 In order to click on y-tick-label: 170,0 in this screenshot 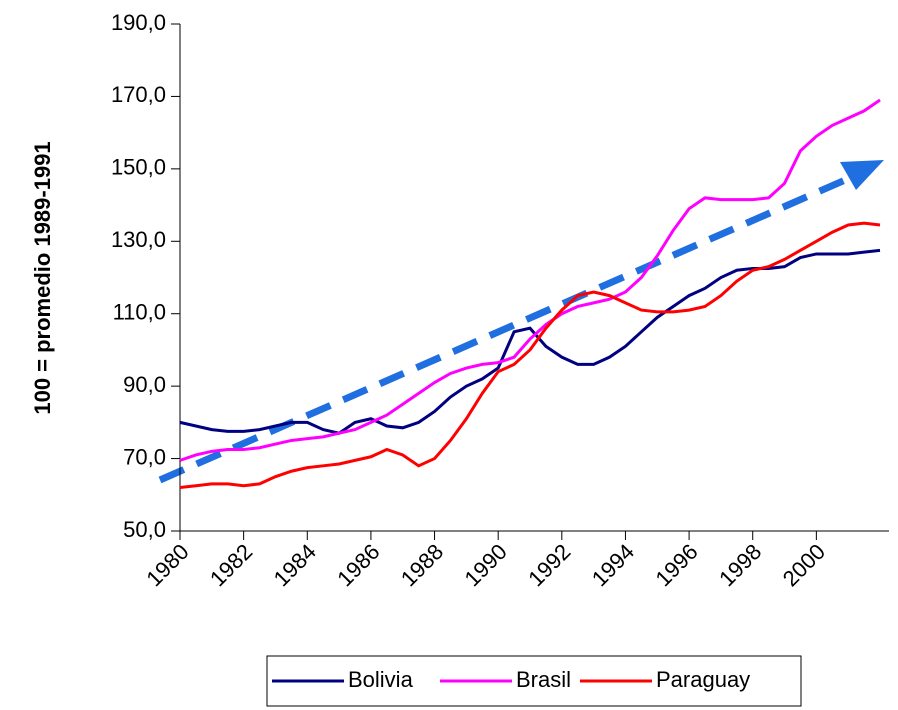, I will do `click(138, 94)`.